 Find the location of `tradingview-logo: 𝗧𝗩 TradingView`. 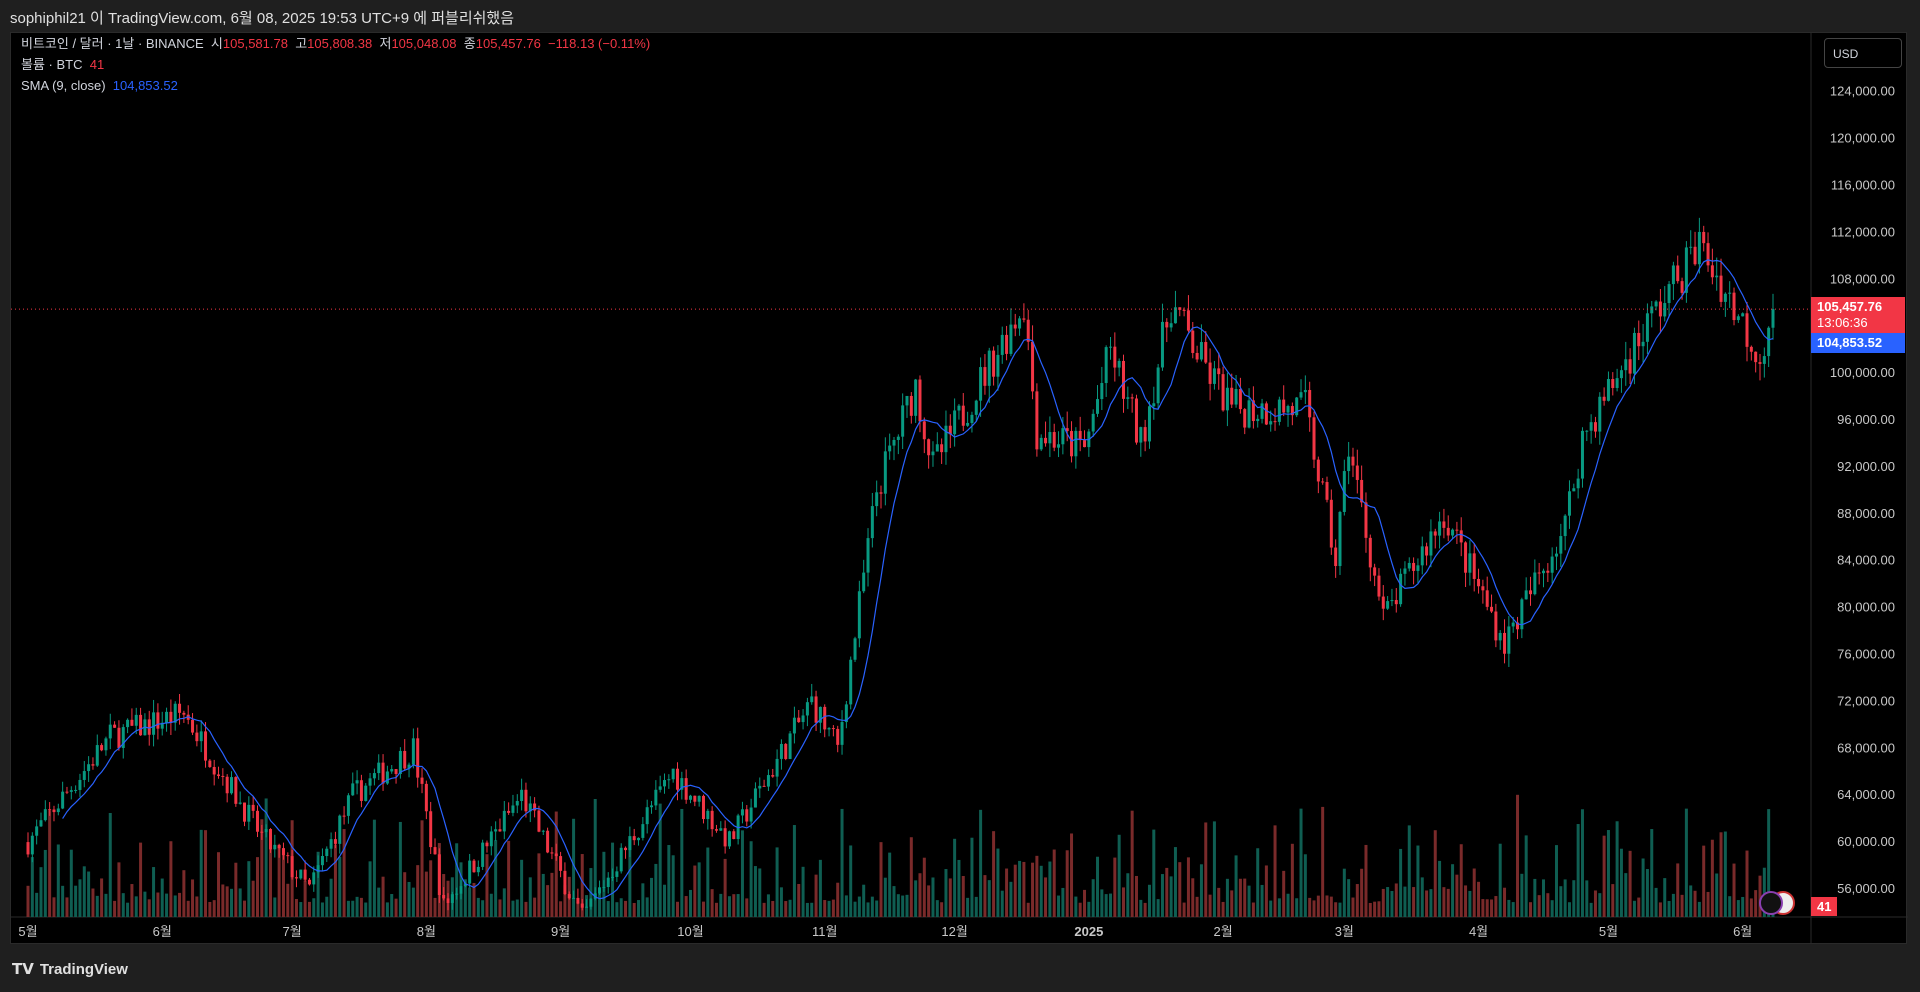

tradingview-logo: 𝗧𝗩 TradingView is located at coordinates (70, 969).